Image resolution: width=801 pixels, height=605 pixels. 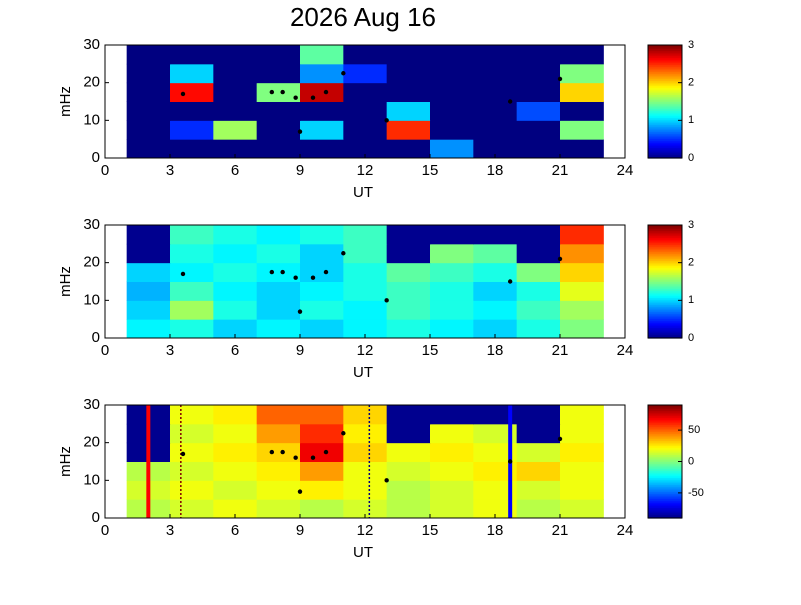 What do you see at coordinates (430, 170) in the screenshot?
I see `x-tick-label: 15` at bounding box center [430, 170].